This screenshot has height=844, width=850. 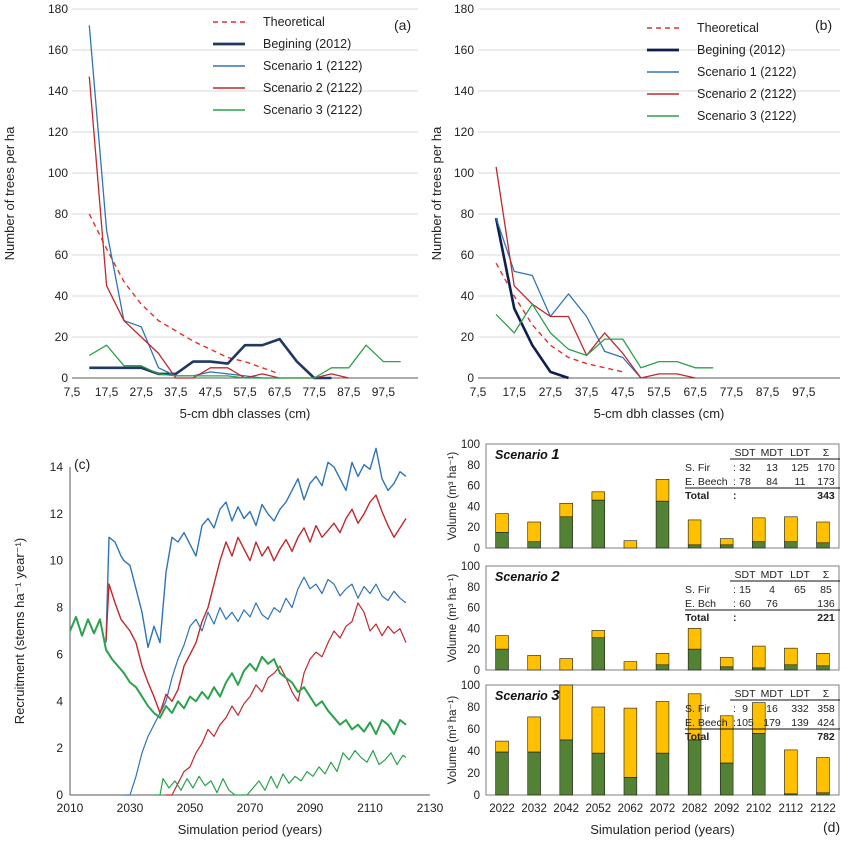 What do you see at coordinates (826, 468) in the screenshot?
I see `table-cell: 170` at bounding box center [826, 468].